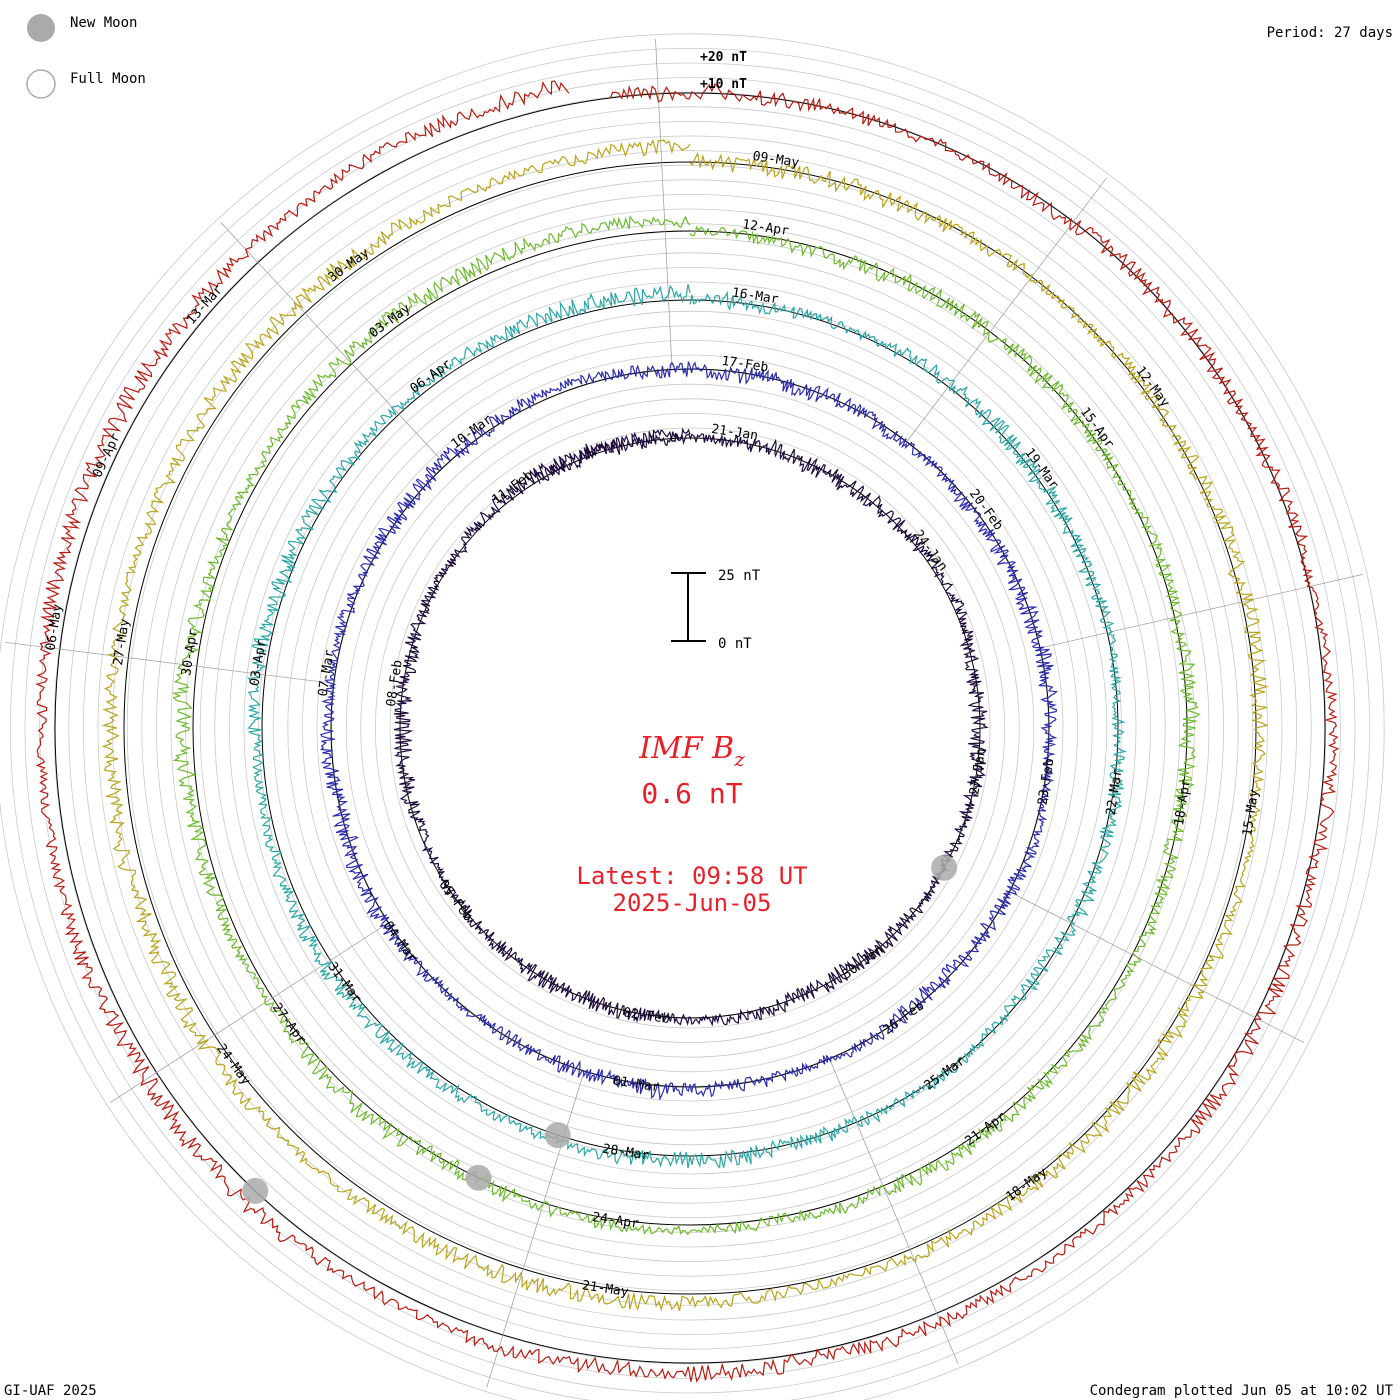  I want to click on date-label: 27-May, so click(122, 642).